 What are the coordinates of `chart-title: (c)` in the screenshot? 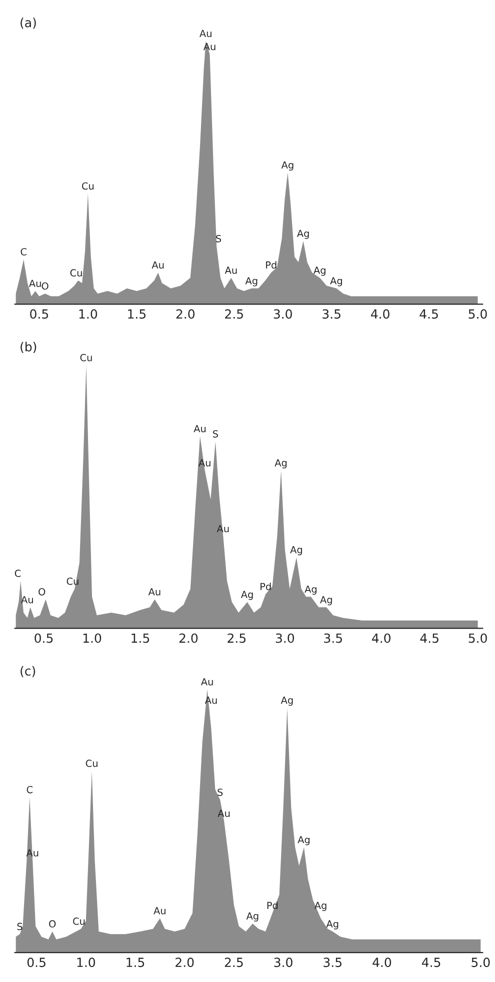 It's located at (28, 672).